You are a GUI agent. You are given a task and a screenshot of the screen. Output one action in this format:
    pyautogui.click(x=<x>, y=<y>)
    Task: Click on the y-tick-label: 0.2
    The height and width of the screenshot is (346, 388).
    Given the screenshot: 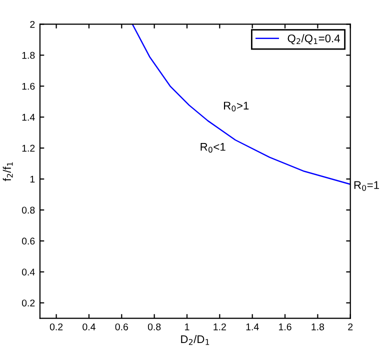 What is the action you would take?
    pyautogui.click(x=28, y=303)
    